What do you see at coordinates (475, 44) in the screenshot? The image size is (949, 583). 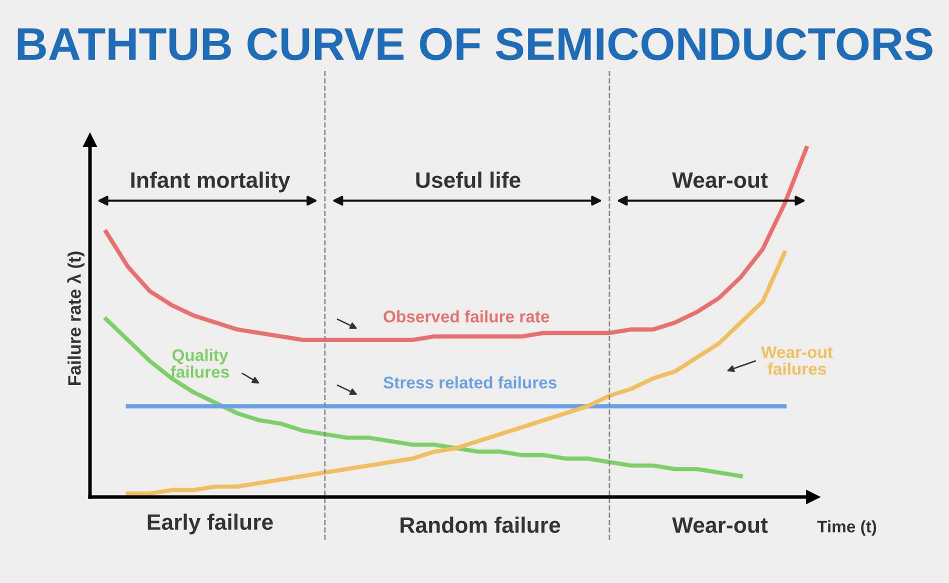 I see `chart-title: BATHTUB CURVE OF SEMICONDUCTORS` at bounding box center [475, 44].